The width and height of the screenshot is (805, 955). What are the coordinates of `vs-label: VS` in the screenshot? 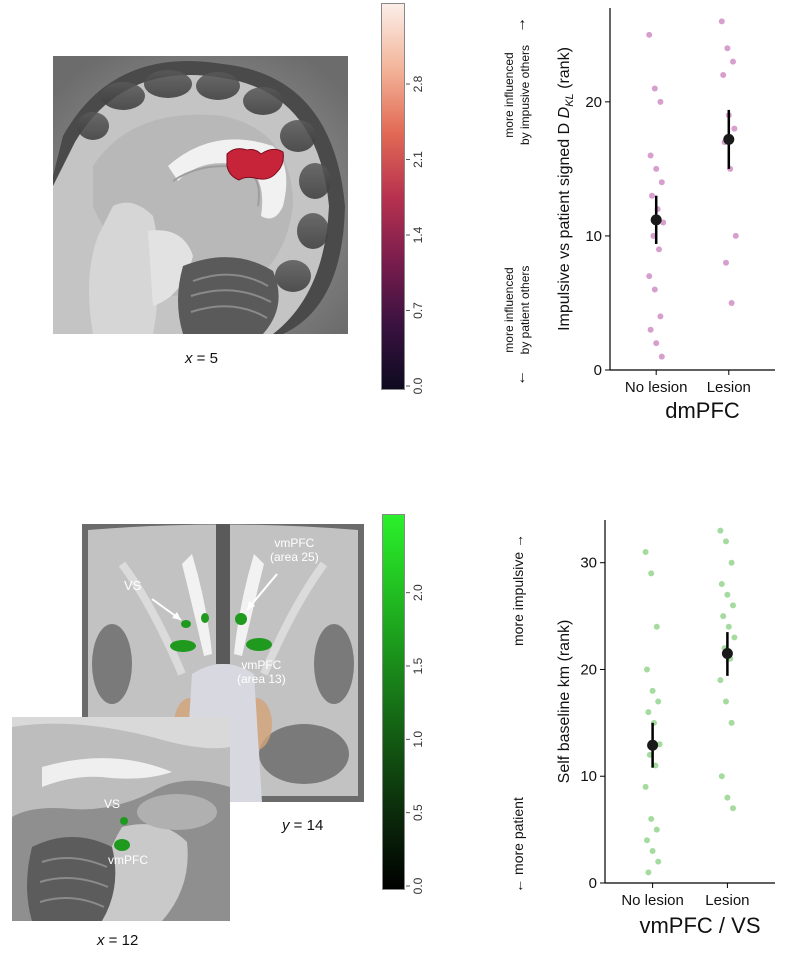 It's located at (133, 585).